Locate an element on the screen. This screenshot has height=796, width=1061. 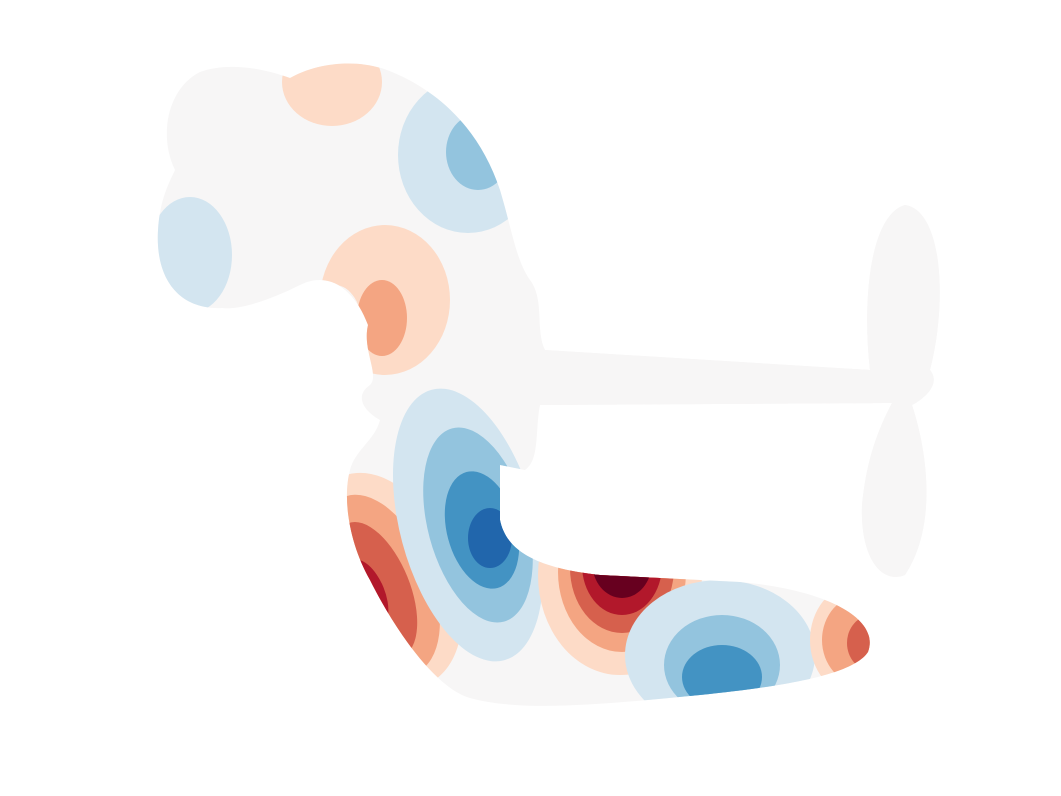
contour-red-neck-inner is located at coordinates (382, 318).